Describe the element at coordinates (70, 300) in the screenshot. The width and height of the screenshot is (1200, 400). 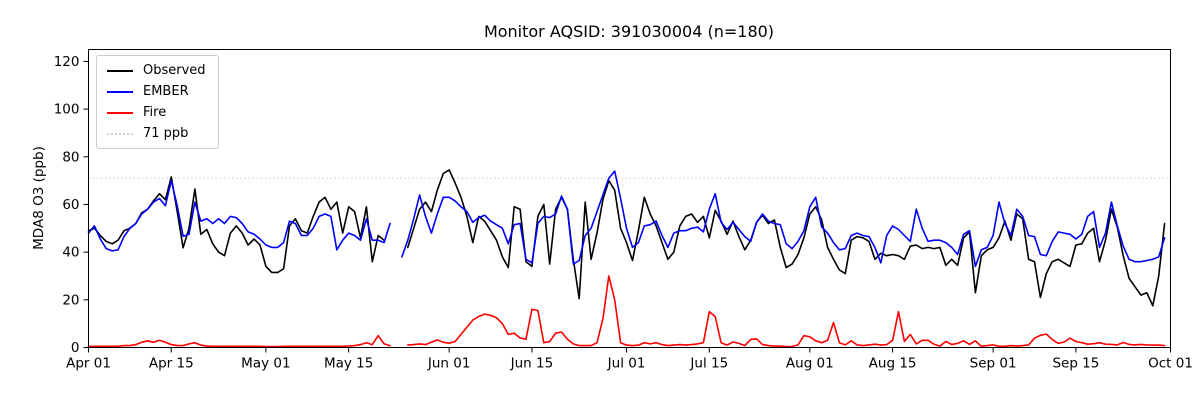
I see `y-tick-label: 20` at that location.